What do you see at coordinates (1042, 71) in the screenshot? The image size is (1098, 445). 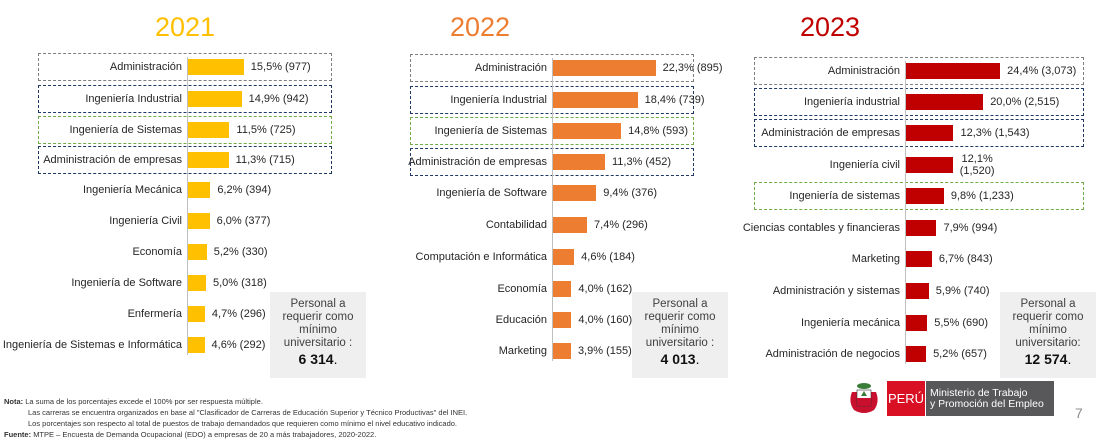 I see `value-label: 24,4% (3,073)` at bounding box center [1042, 71].